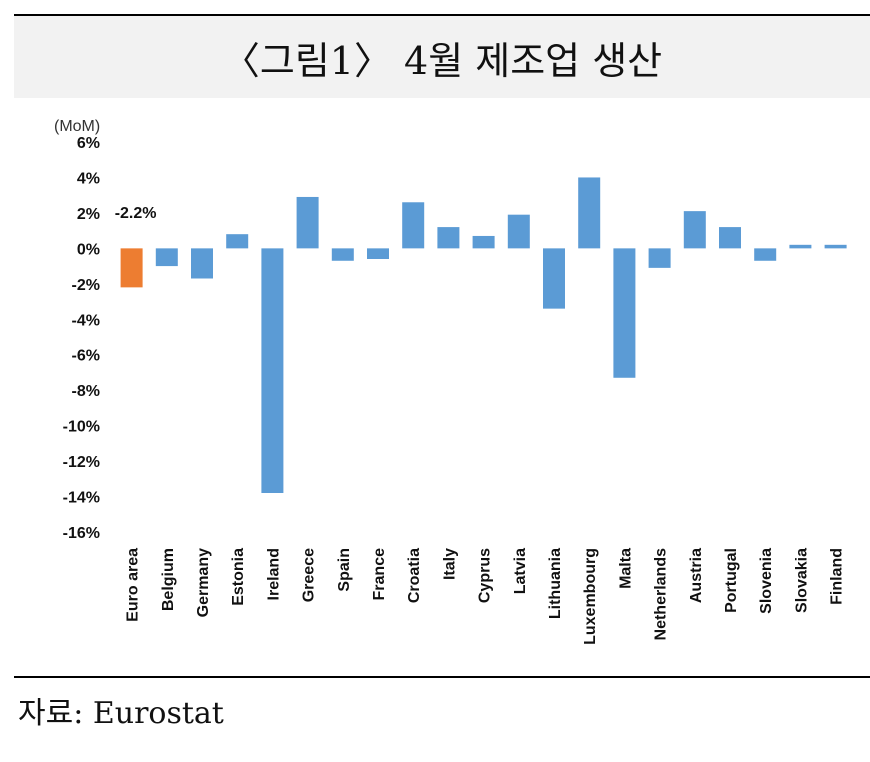 This screenshot has width=870, height=762. I want to click on y-tick-label: 4%, so click(88, 178).